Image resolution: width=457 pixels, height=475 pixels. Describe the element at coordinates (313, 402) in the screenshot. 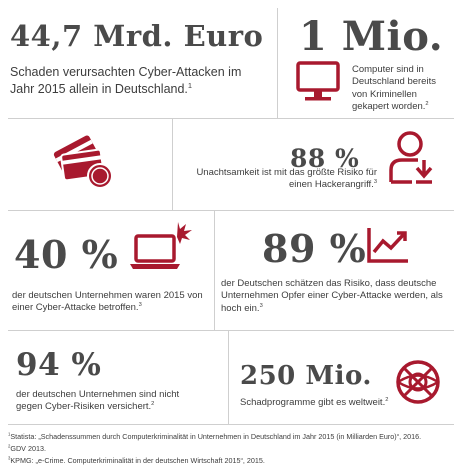

I see `malware-text-body: Schadprogramme gibt es weltweit.` at that location.